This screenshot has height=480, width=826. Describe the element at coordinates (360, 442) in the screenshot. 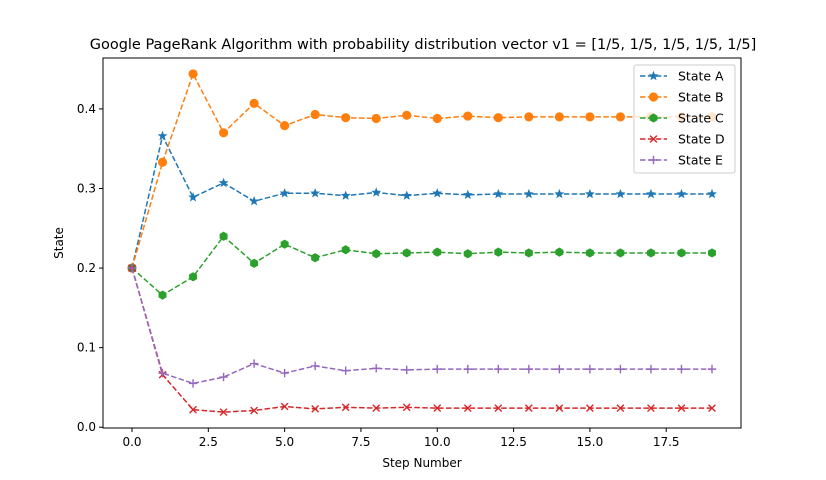

I see `x-tick-label: 7.5` at that location.